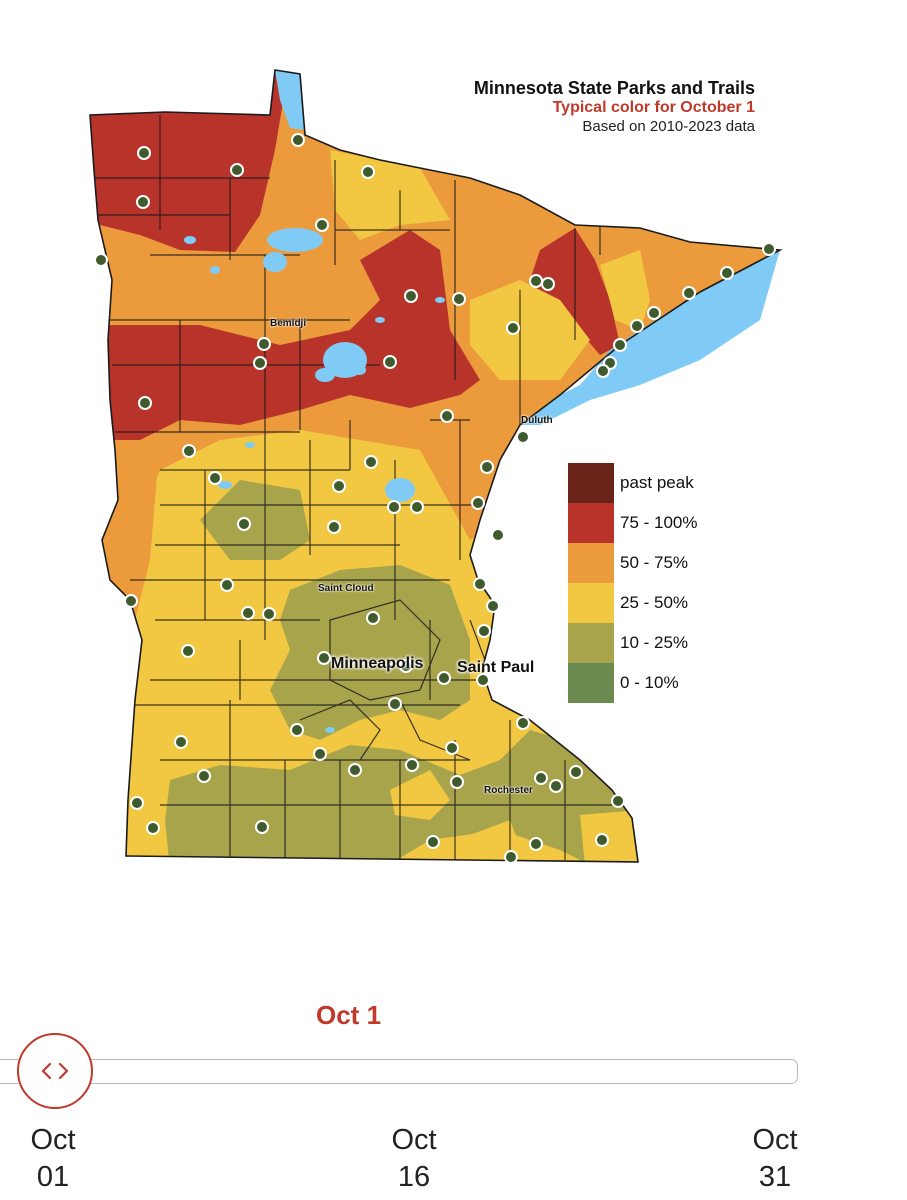 The image size is (907, 1200). What do you see at coordinates (654, 562) in the screenshot?
I see `legend-label: 50 - 75%` at bounding box center [654, 562].